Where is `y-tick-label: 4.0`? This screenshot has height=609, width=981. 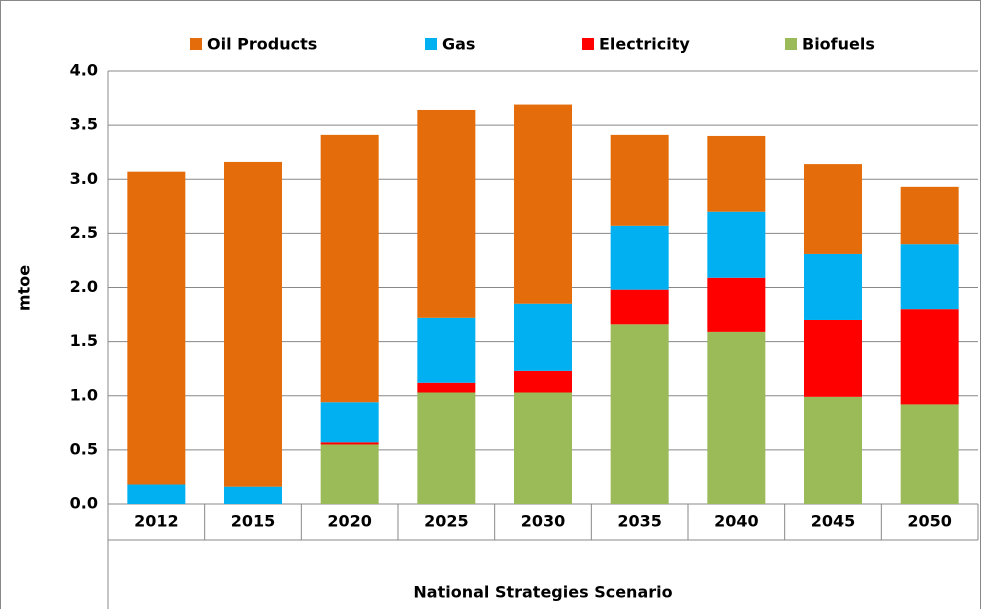 y-tick-label: 4.0 is located at coordinates (84, 70).